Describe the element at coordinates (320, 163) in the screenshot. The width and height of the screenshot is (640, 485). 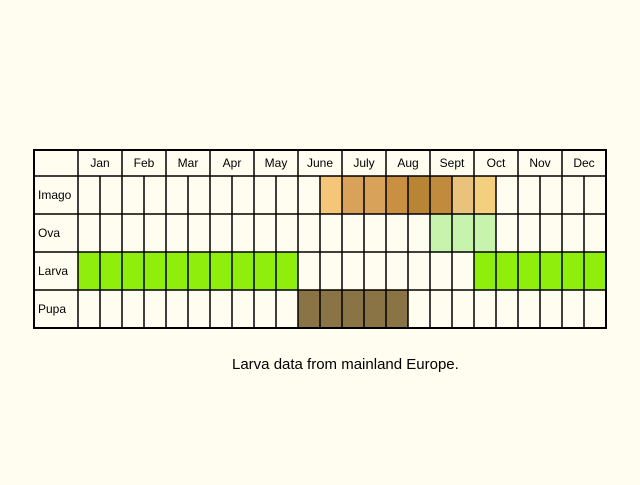
I see `month-label-june: June` at that location.